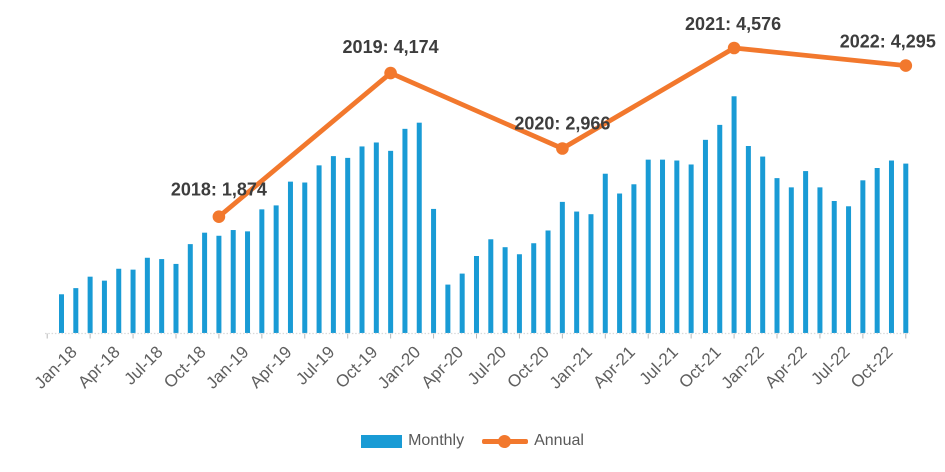  What do you see at coordinates (399, 367) in the screenshot?
I see `x-axis-label-jan-20: Jan-20` at bounding box center [399, 367].